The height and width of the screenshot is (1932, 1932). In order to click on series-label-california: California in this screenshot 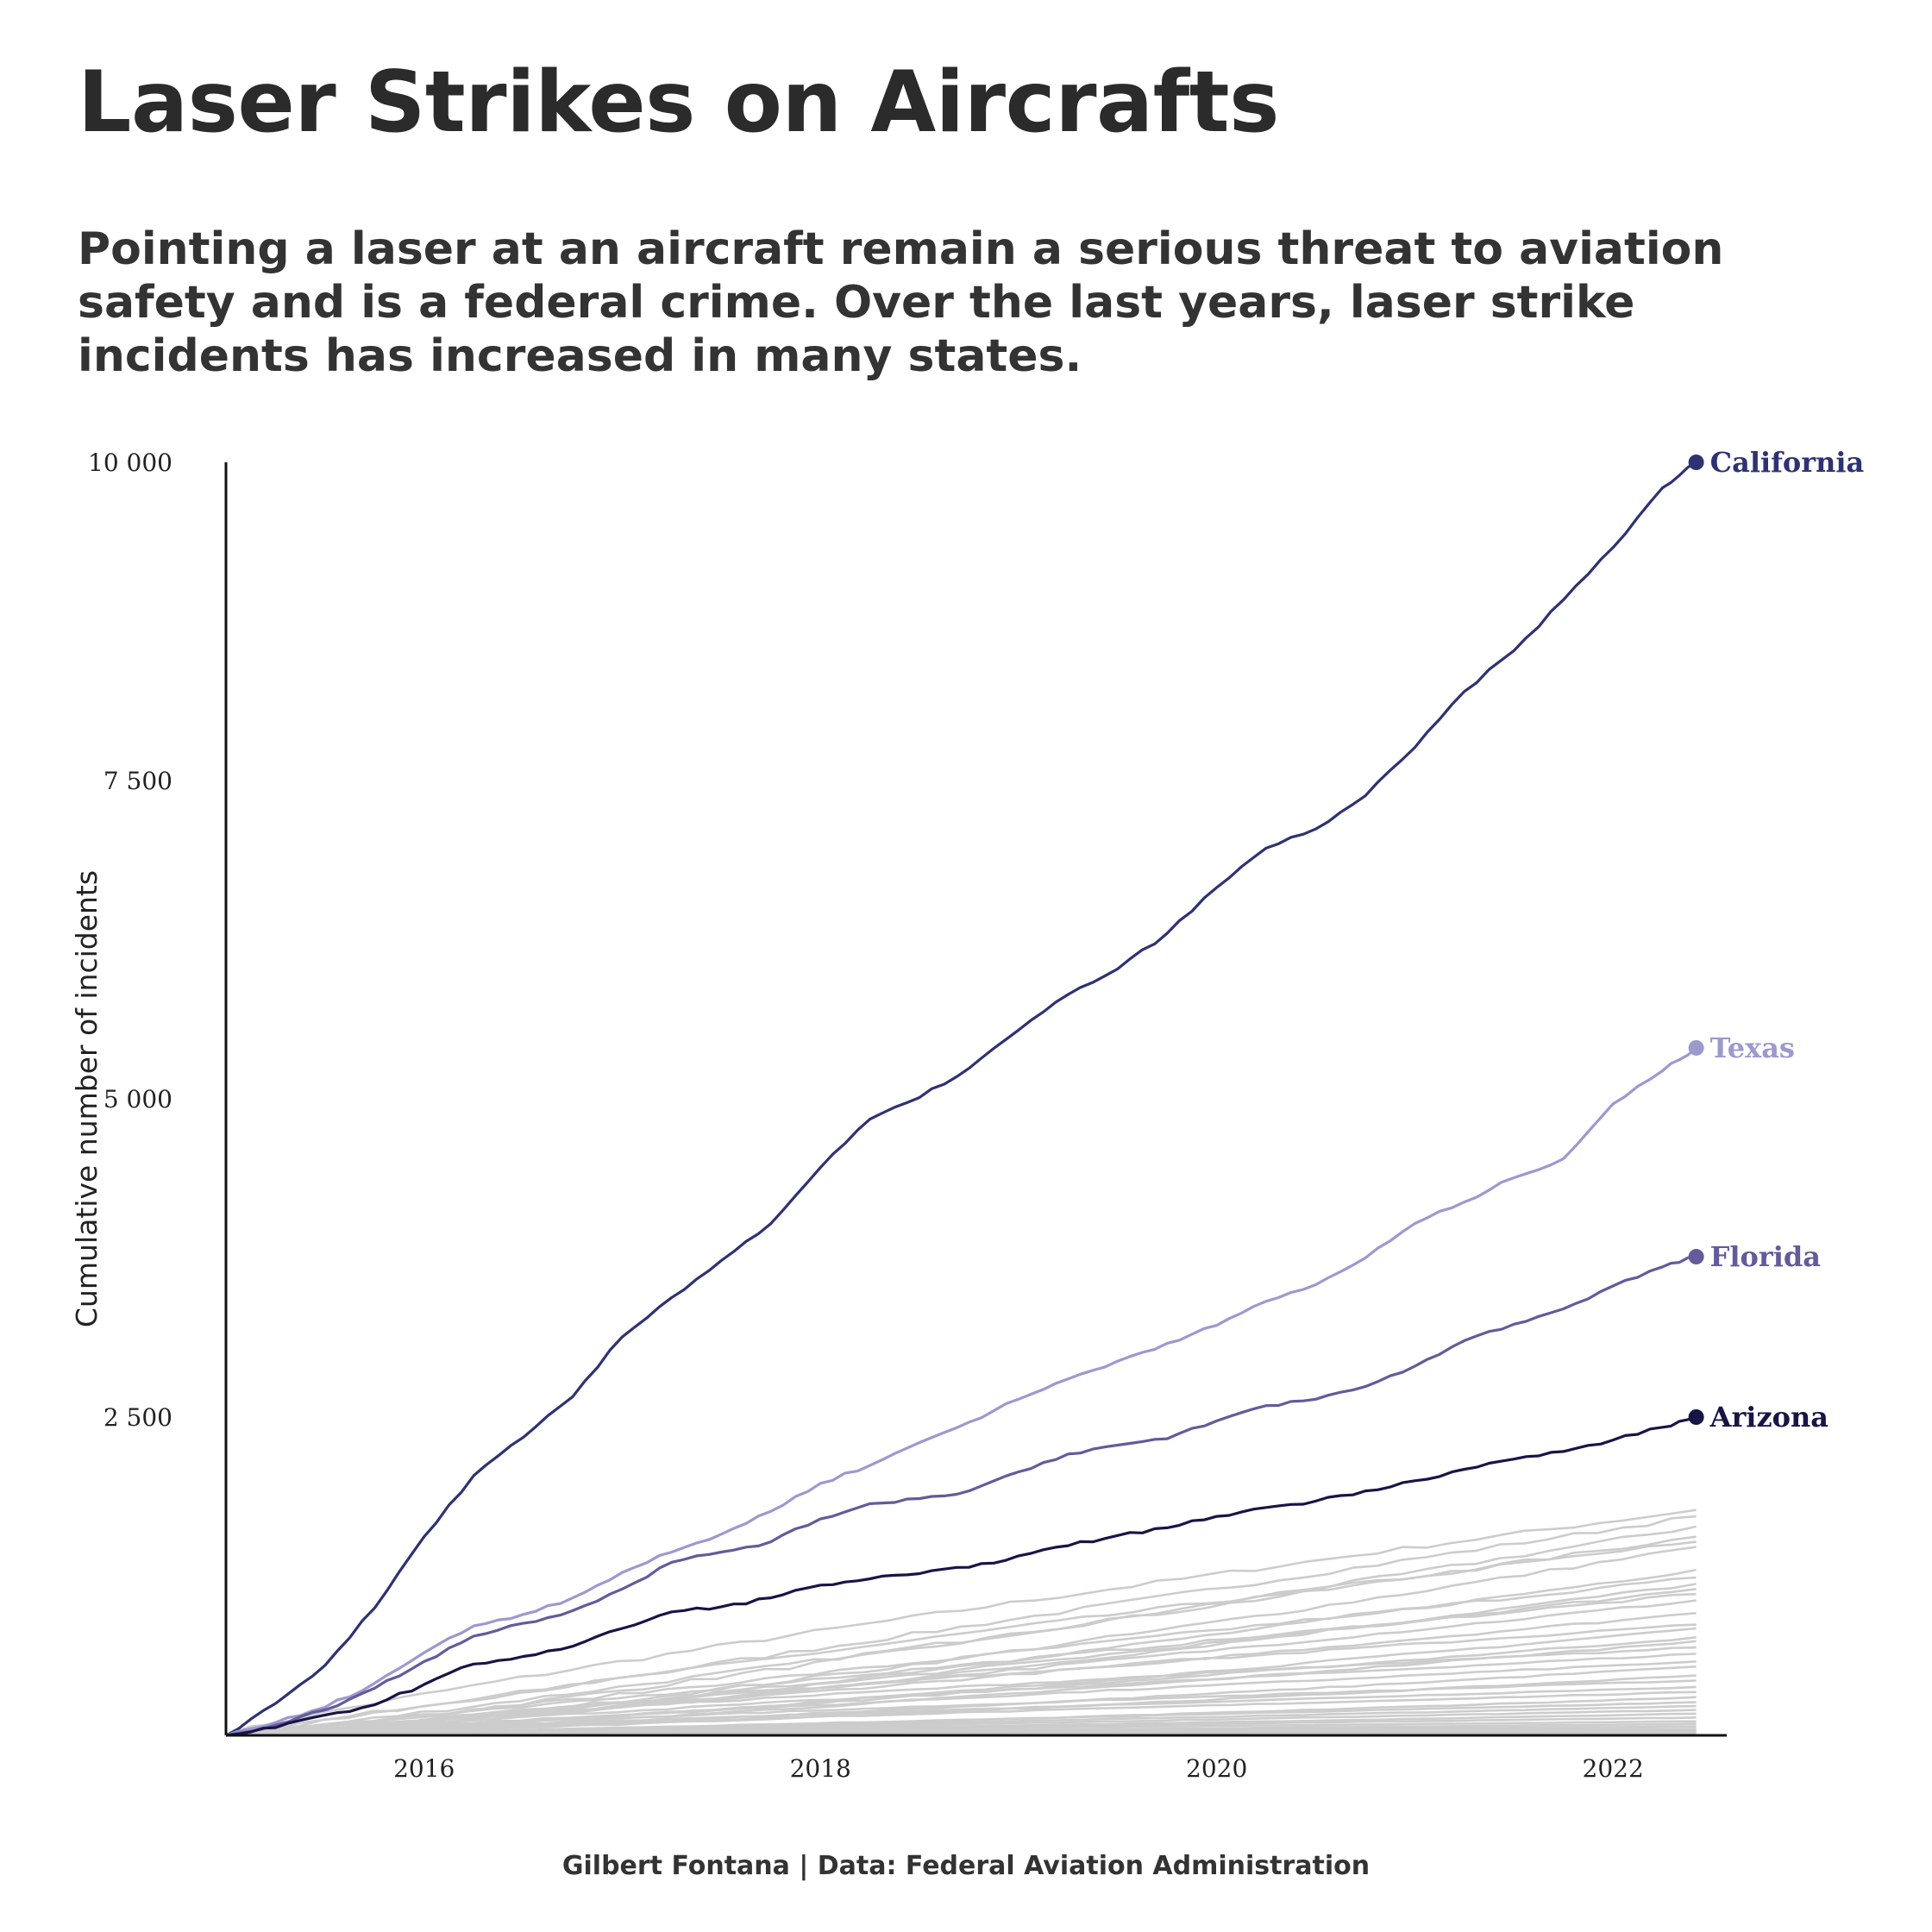, I will do `click(1787, 462)`.